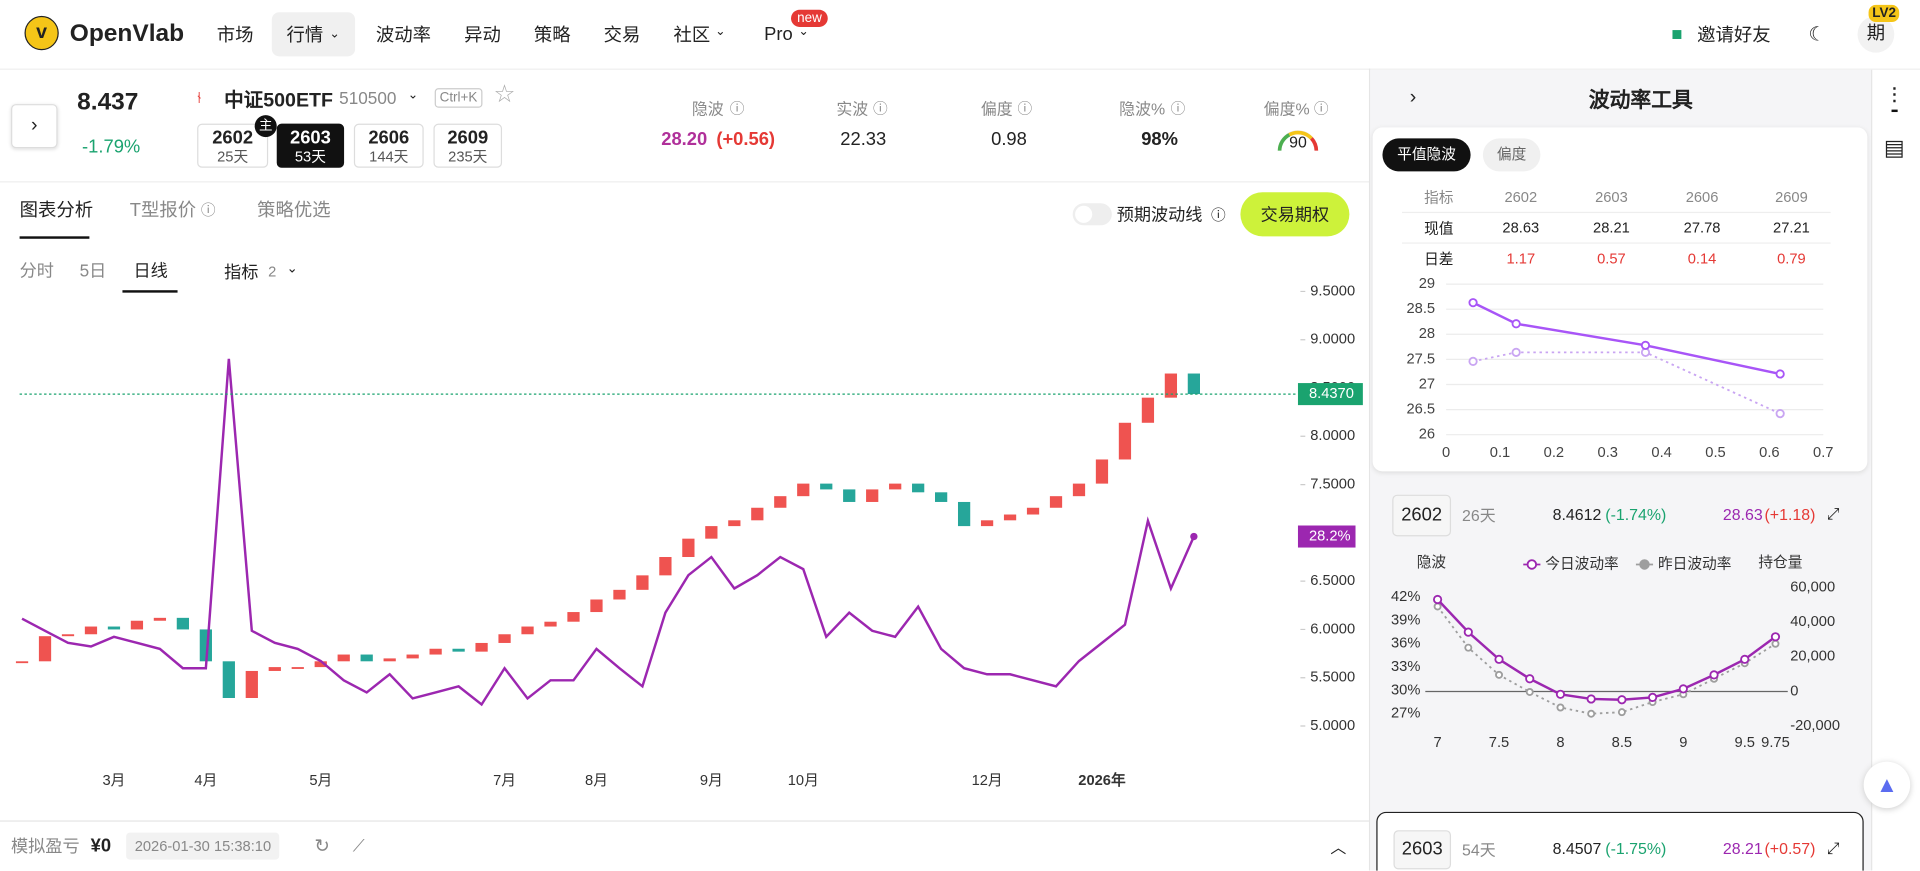 Image resolution: width=1920 pixels, height=871 pixels. Describe the element at coordinates (1620, 841) in the screenshot. I see `card-selected` at that location.